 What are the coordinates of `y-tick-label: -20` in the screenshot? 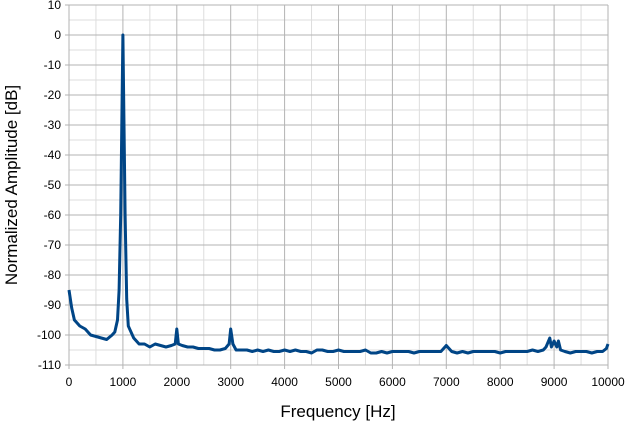 It's located at (53, 95).